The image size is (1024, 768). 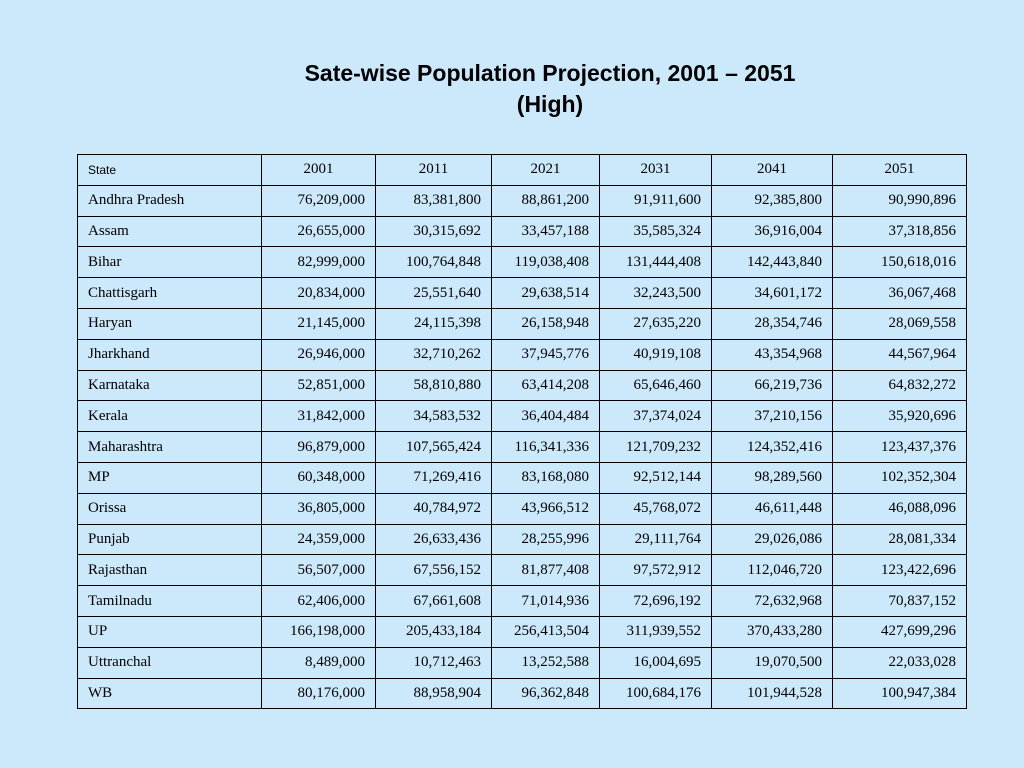 What do you see at coordinates (545, 631) in the screenshot?
I see `population-cell: 256,413,504` at bounding box center [545, 631].